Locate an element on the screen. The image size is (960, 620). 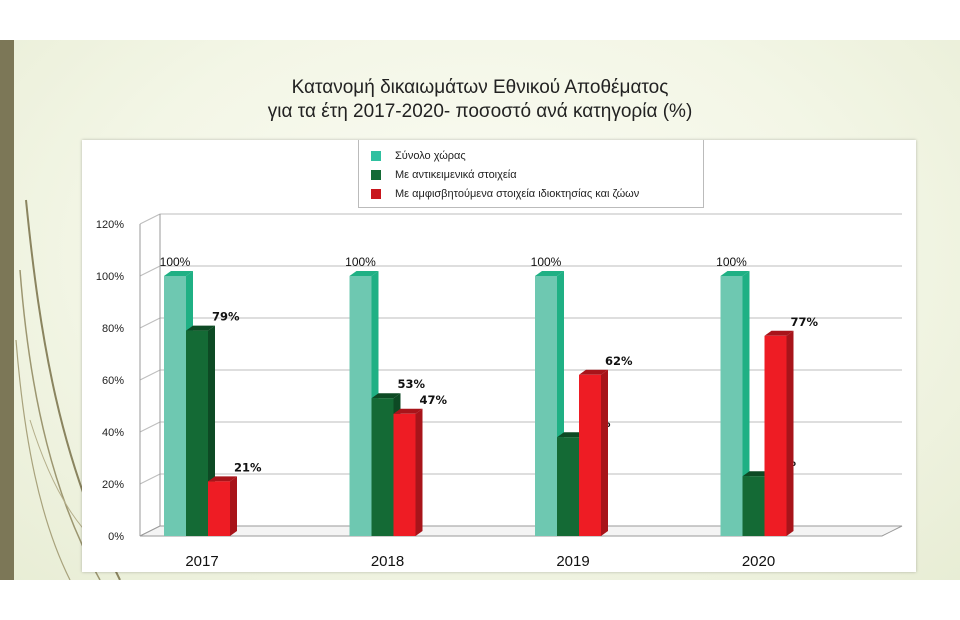
y-tick-label: 60% is located at coordinates (113, 381).